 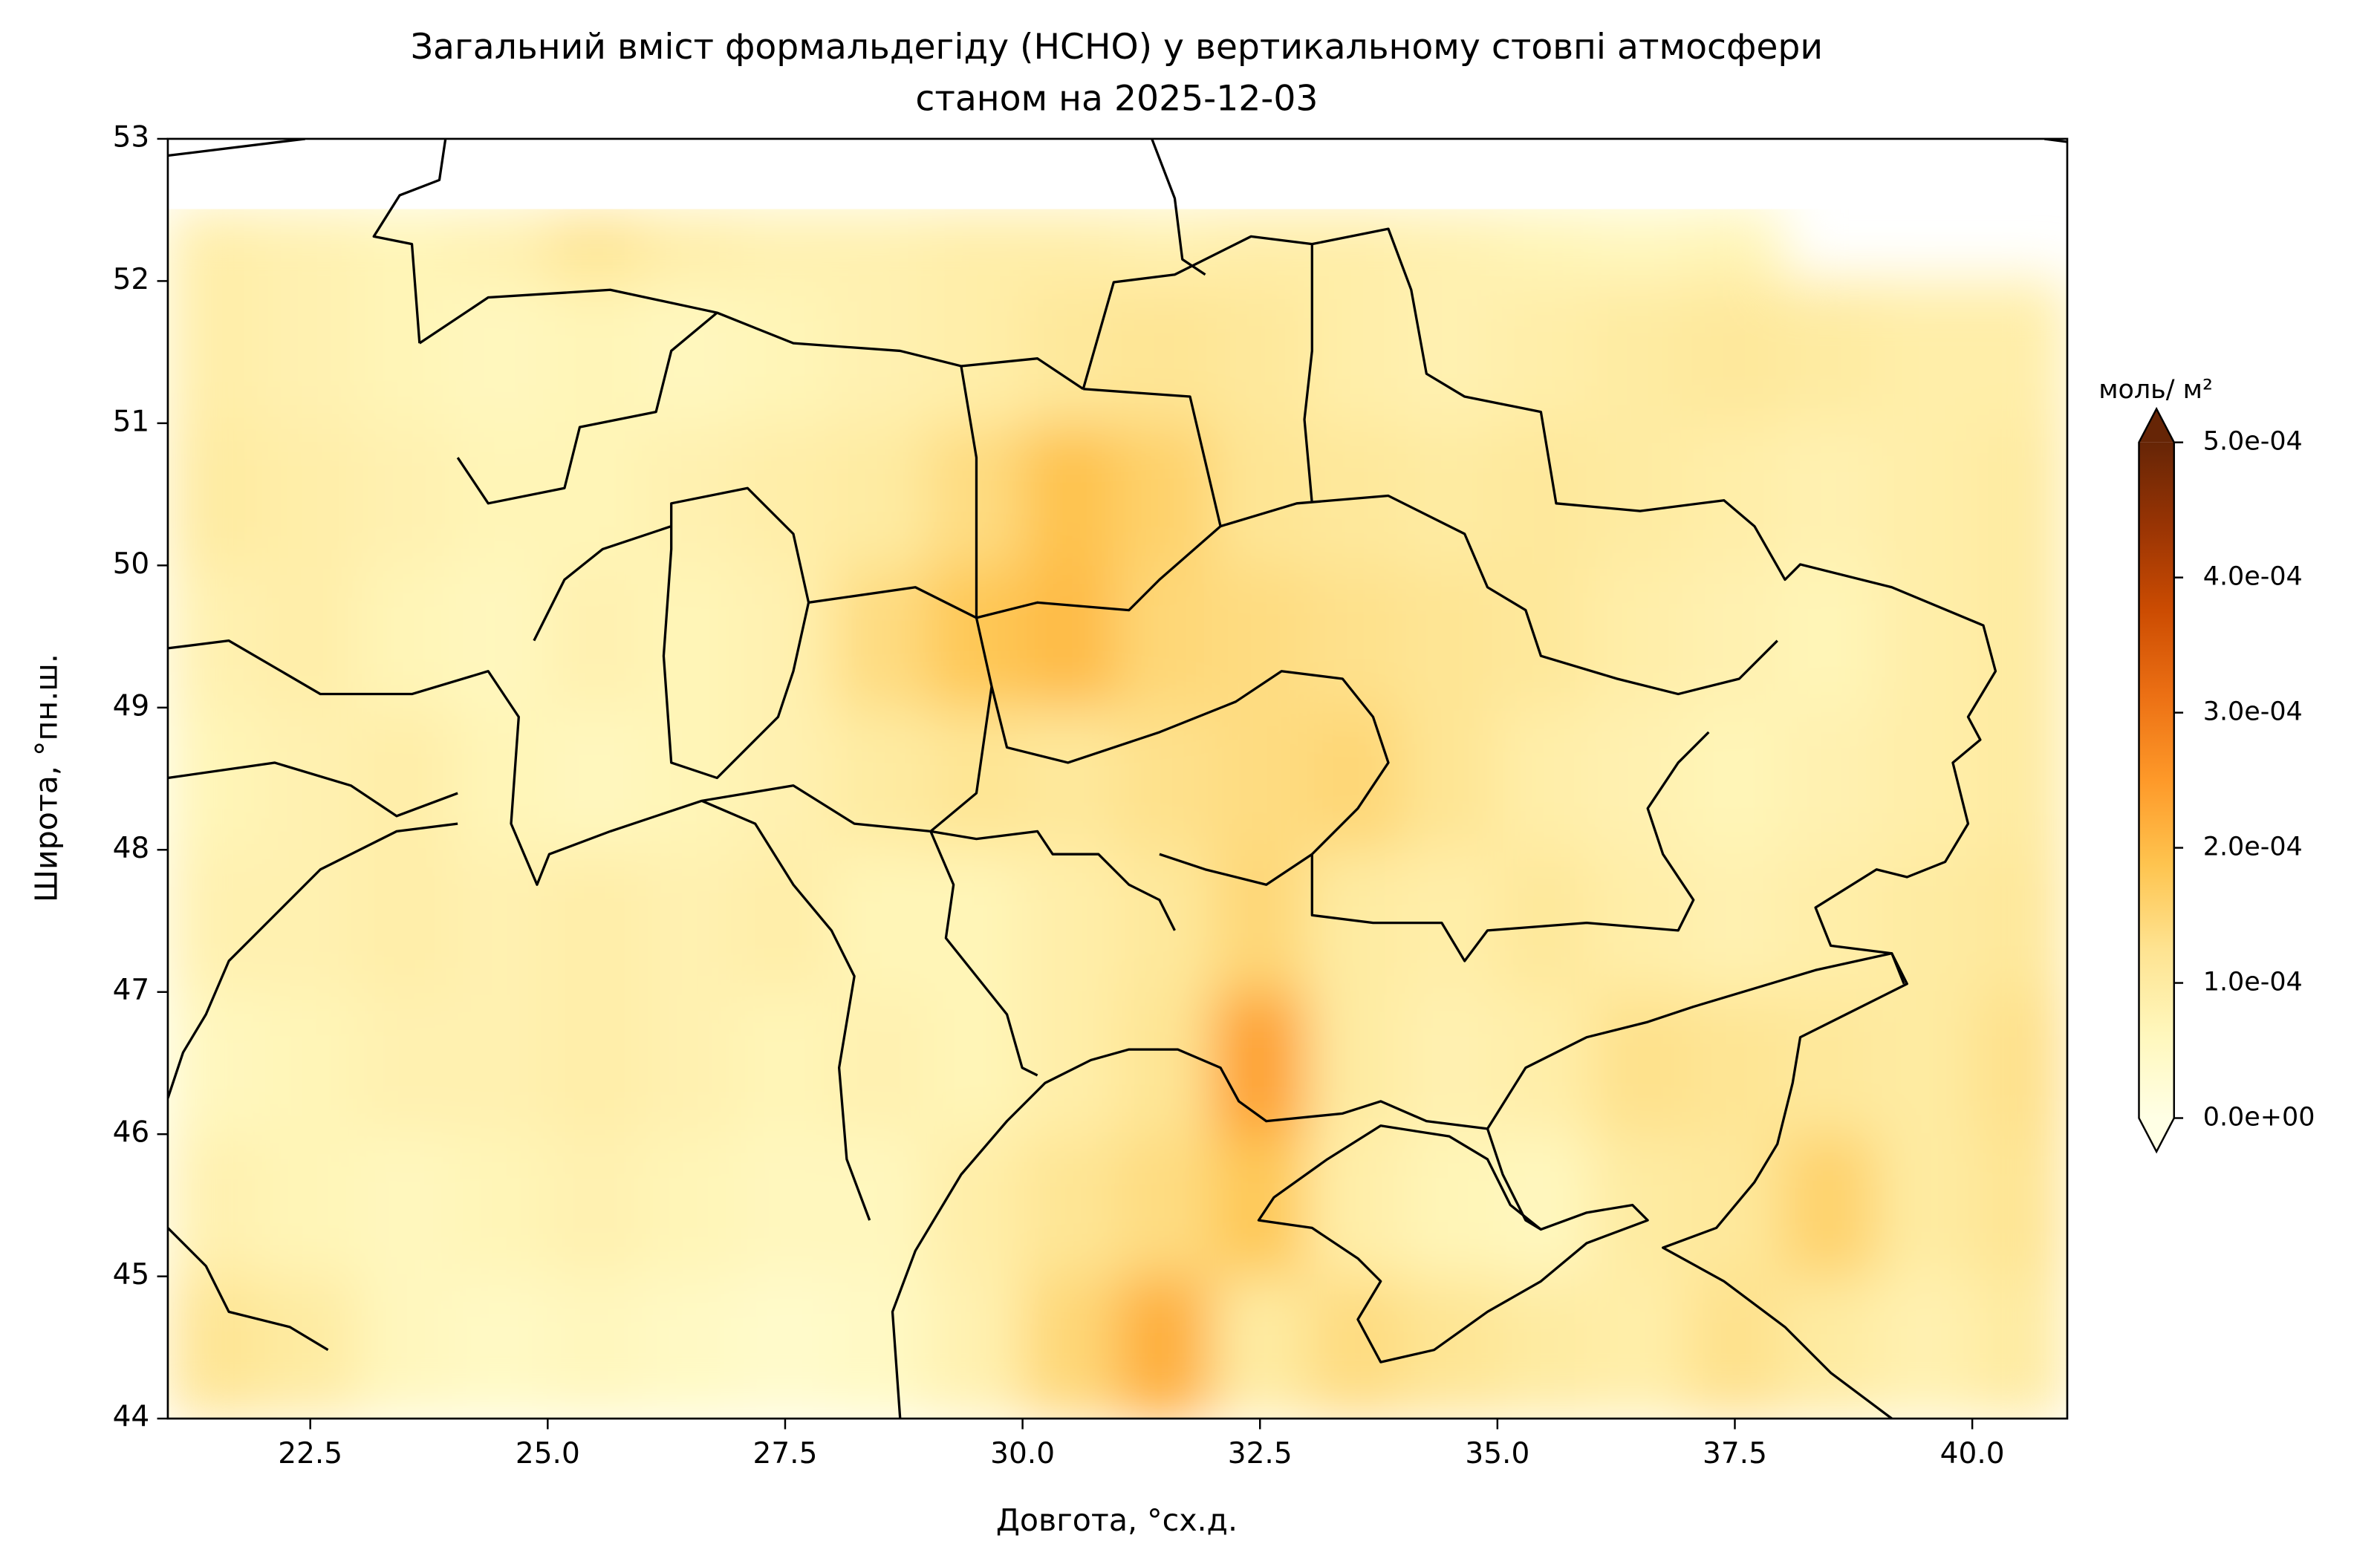 I want to click on y-tick-label: 49, so click(x=132, y=706).